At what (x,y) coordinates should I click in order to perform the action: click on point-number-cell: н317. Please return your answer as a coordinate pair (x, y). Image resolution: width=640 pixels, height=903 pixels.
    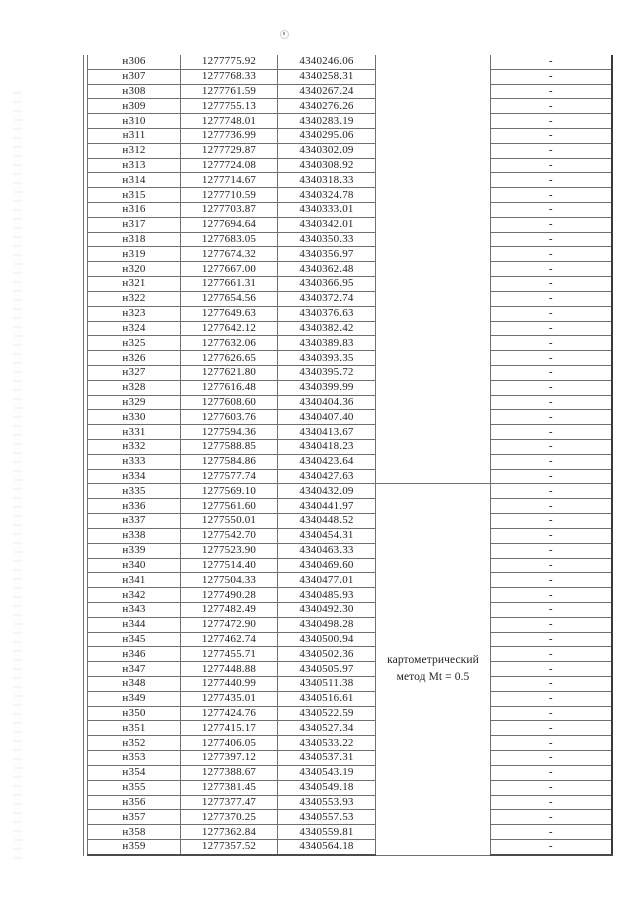
    Looking at the image, I should click on (134, 224).